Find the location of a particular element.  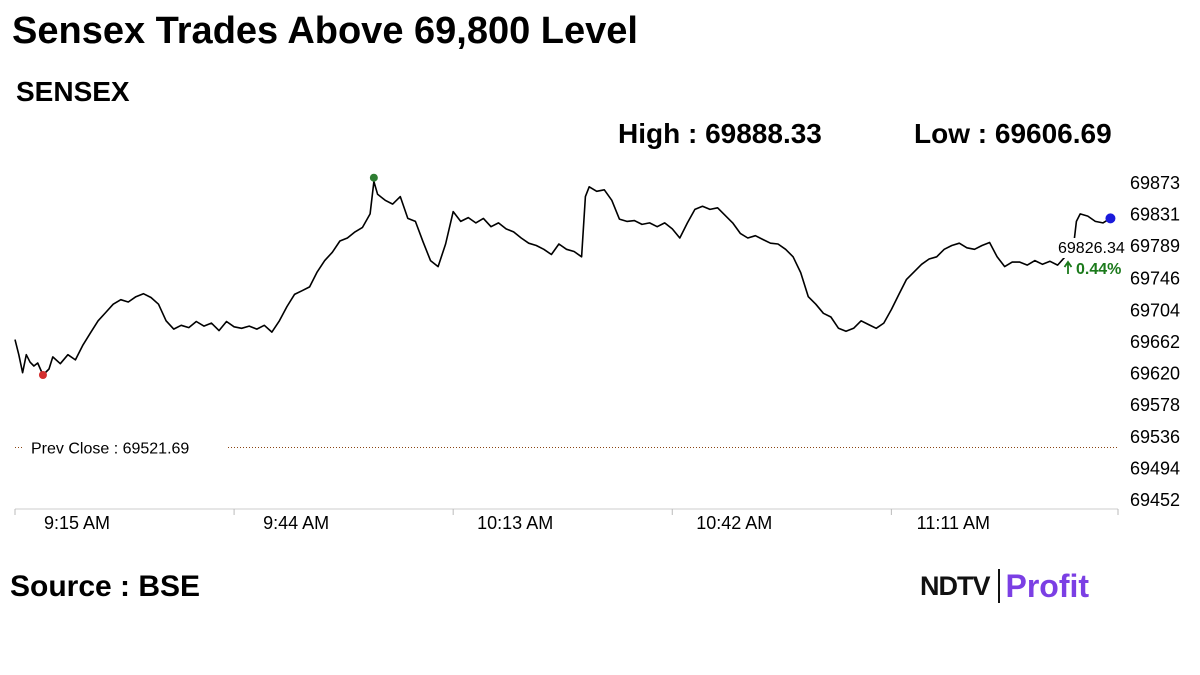

y-tick-label-9: 69494 is located at coordinates (1155, 468).